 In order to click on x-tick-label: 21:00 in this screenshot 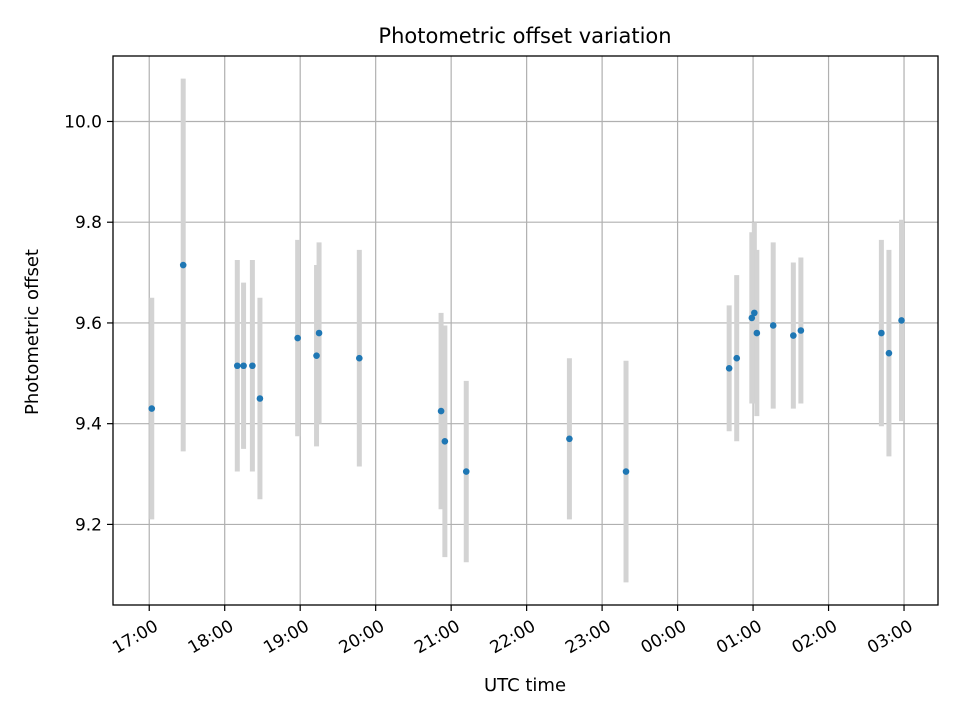, I will do `click(437, 637)`.